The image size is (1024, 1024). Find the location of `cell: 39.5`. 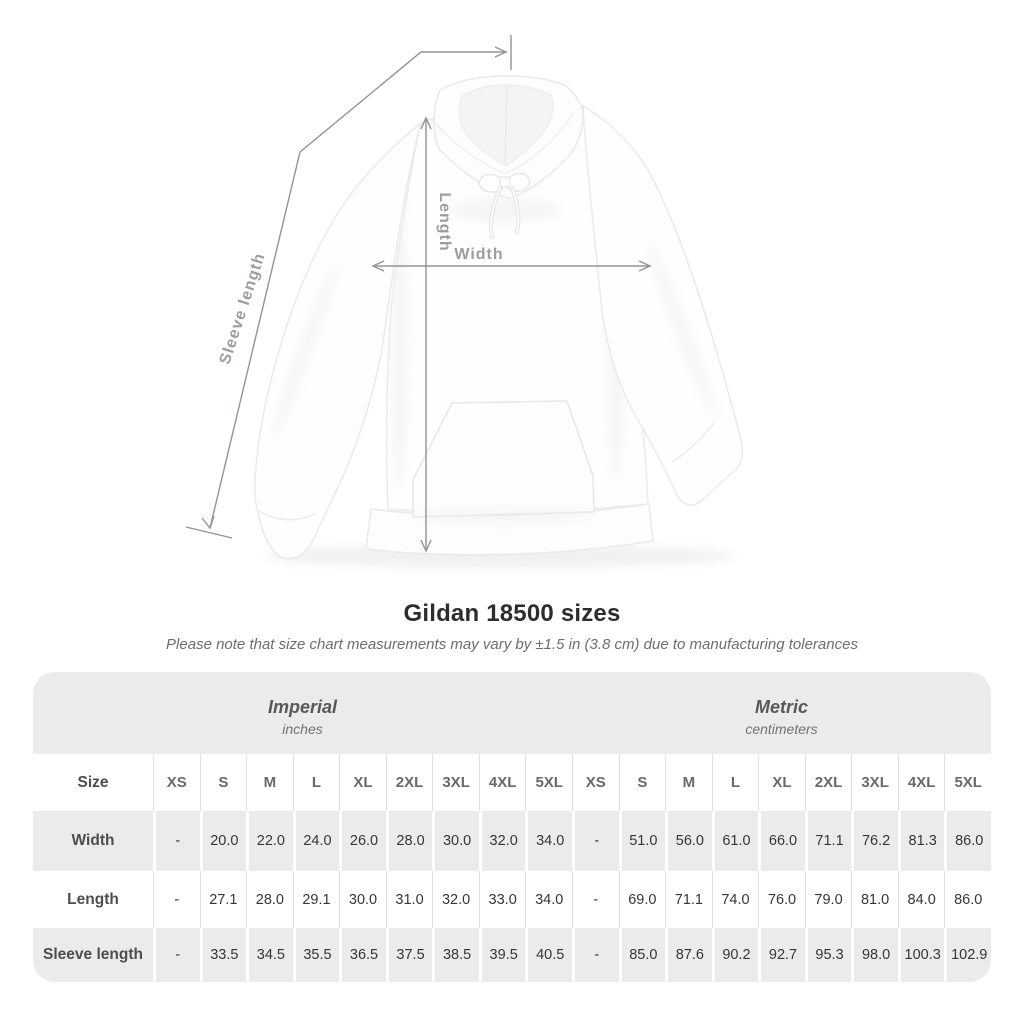

cell: 39.5 is located at coordinates (502, 955).